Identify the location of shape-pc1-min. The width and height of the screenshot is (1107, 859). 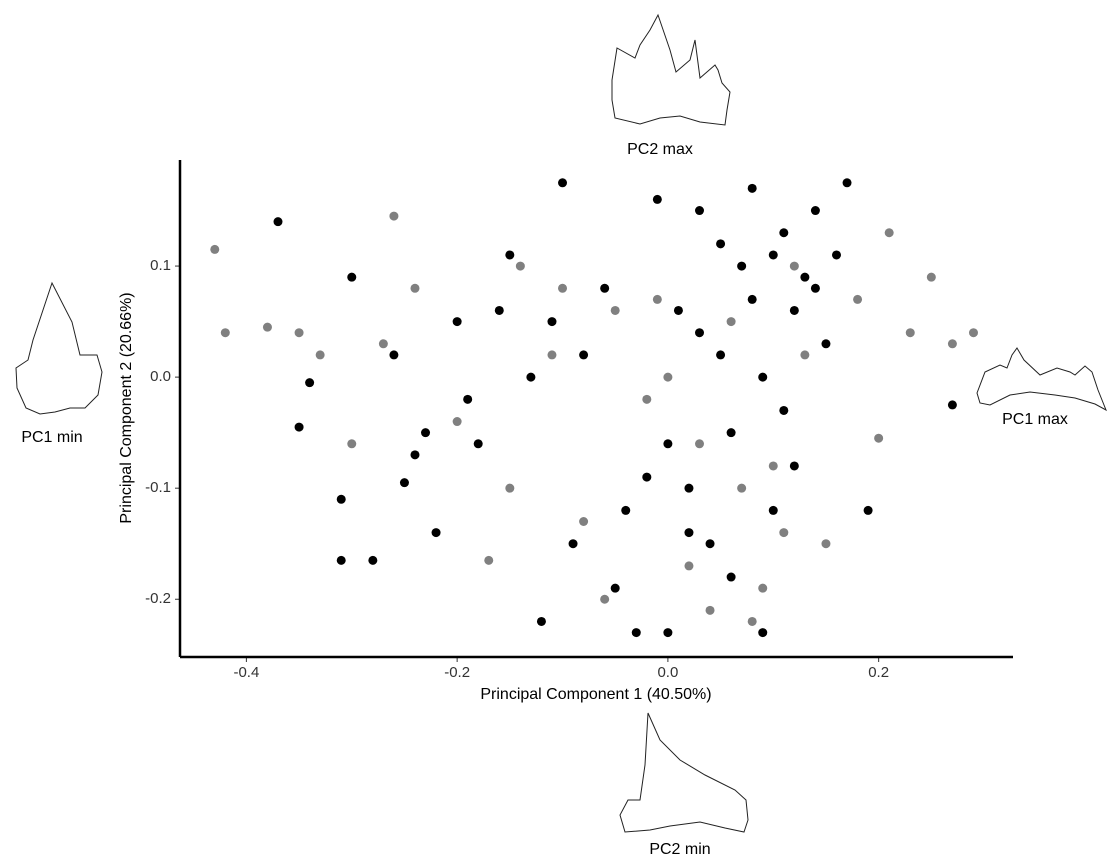
(59, 348).